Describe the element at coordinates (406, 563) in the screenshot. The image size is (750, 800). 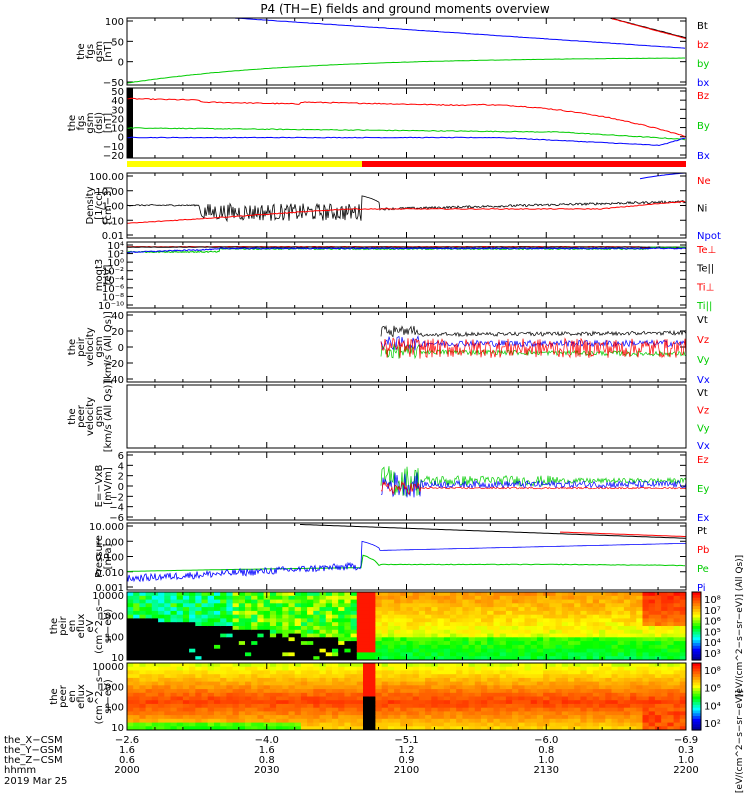
I see `series-pe` at that location.